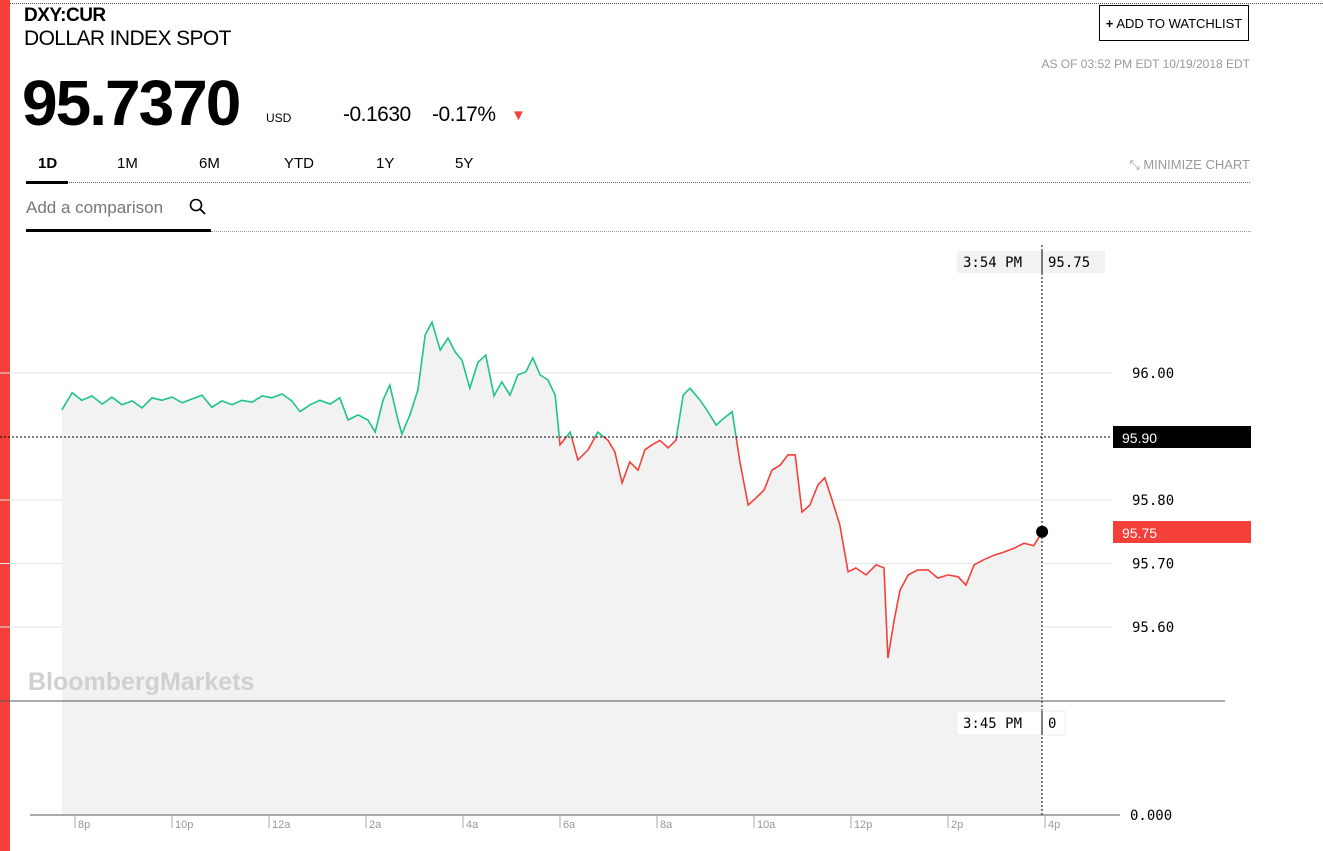 The image size is (1323, 851). I want to click on y-tick-label: 95.70, so click(1153, 565).